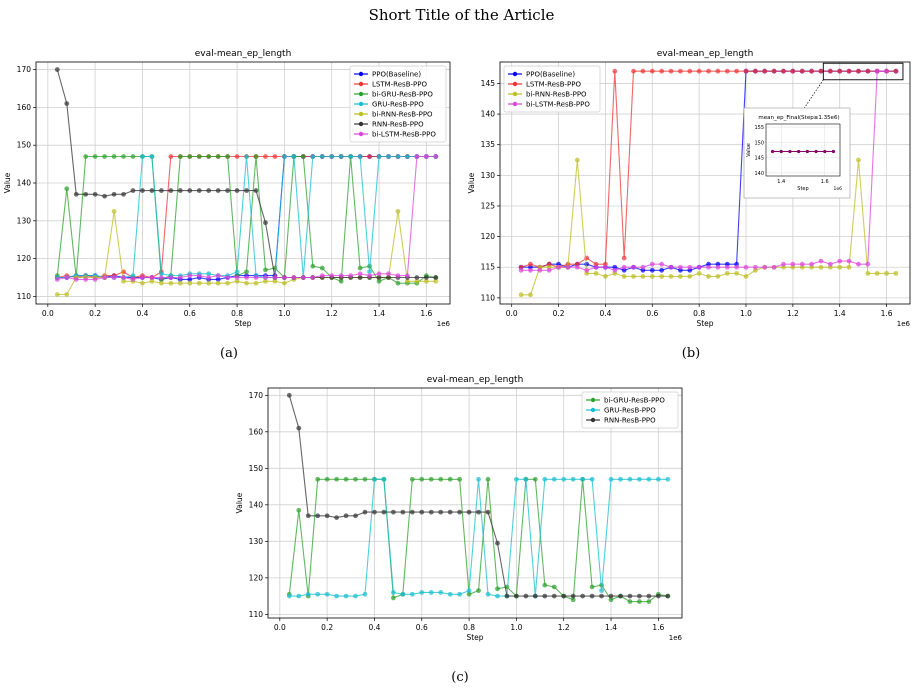 The height and width of the screenshot is (695, 923). What do you see at coordinates (404, 135) in the screenshot?
I see `legend-label: bi-LSTM-ResB-PPO` at bounding box center [404, 135].